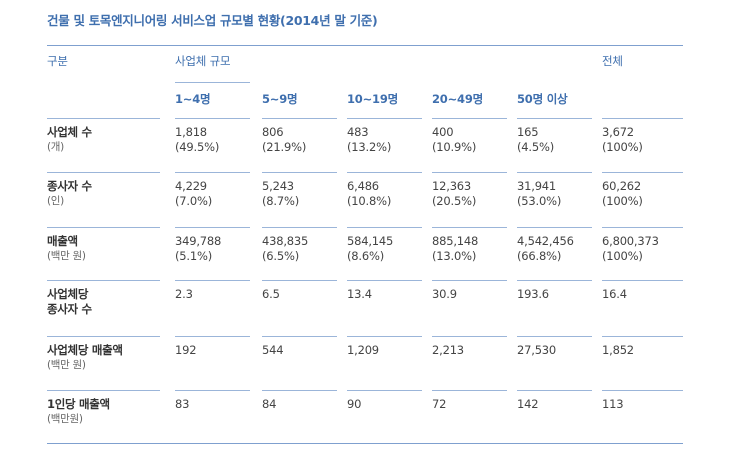 Image resolution: width=730 pixels, height=474 pixels. I want to click on cell-value: 584,145, so click(370, 241).